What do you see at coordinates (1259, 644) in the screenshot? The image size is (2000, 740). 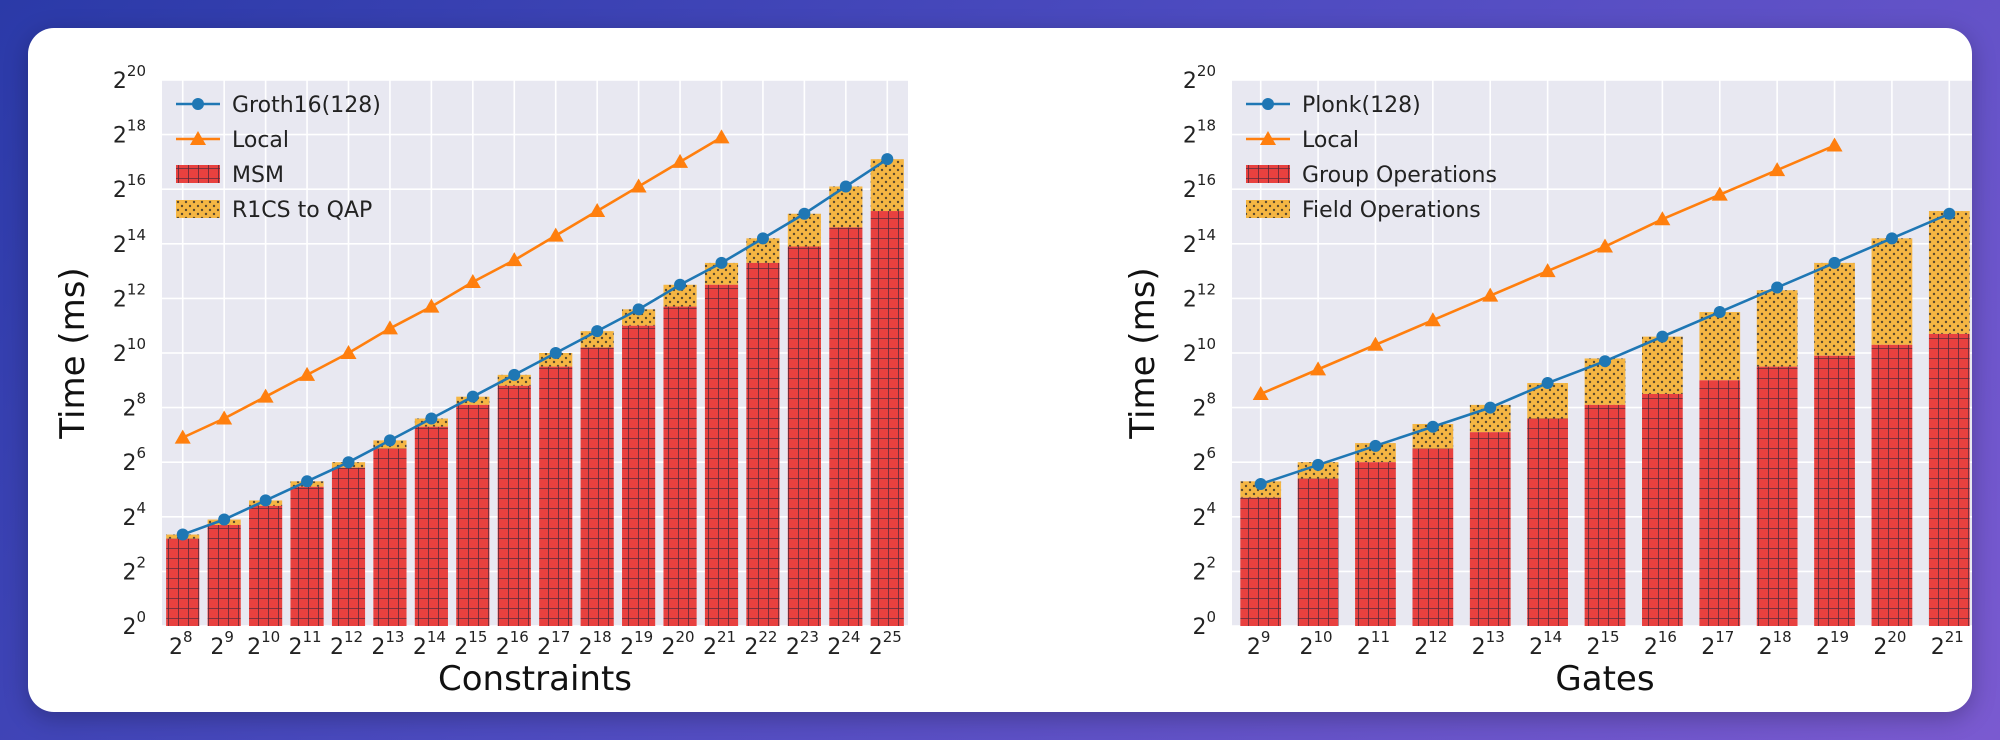 I see `plonk-xtick-label: 29` at bounding box center [1259, 644].